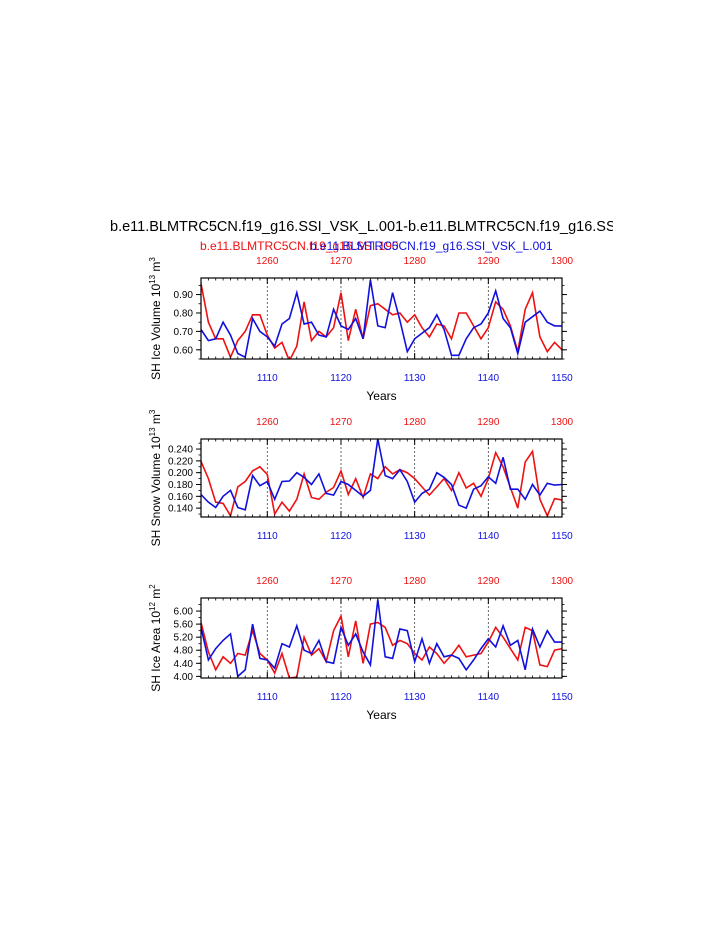 This screenshot has height=935, width=723. I want to click on y-tick-label: 5.20, so click(184, 638).